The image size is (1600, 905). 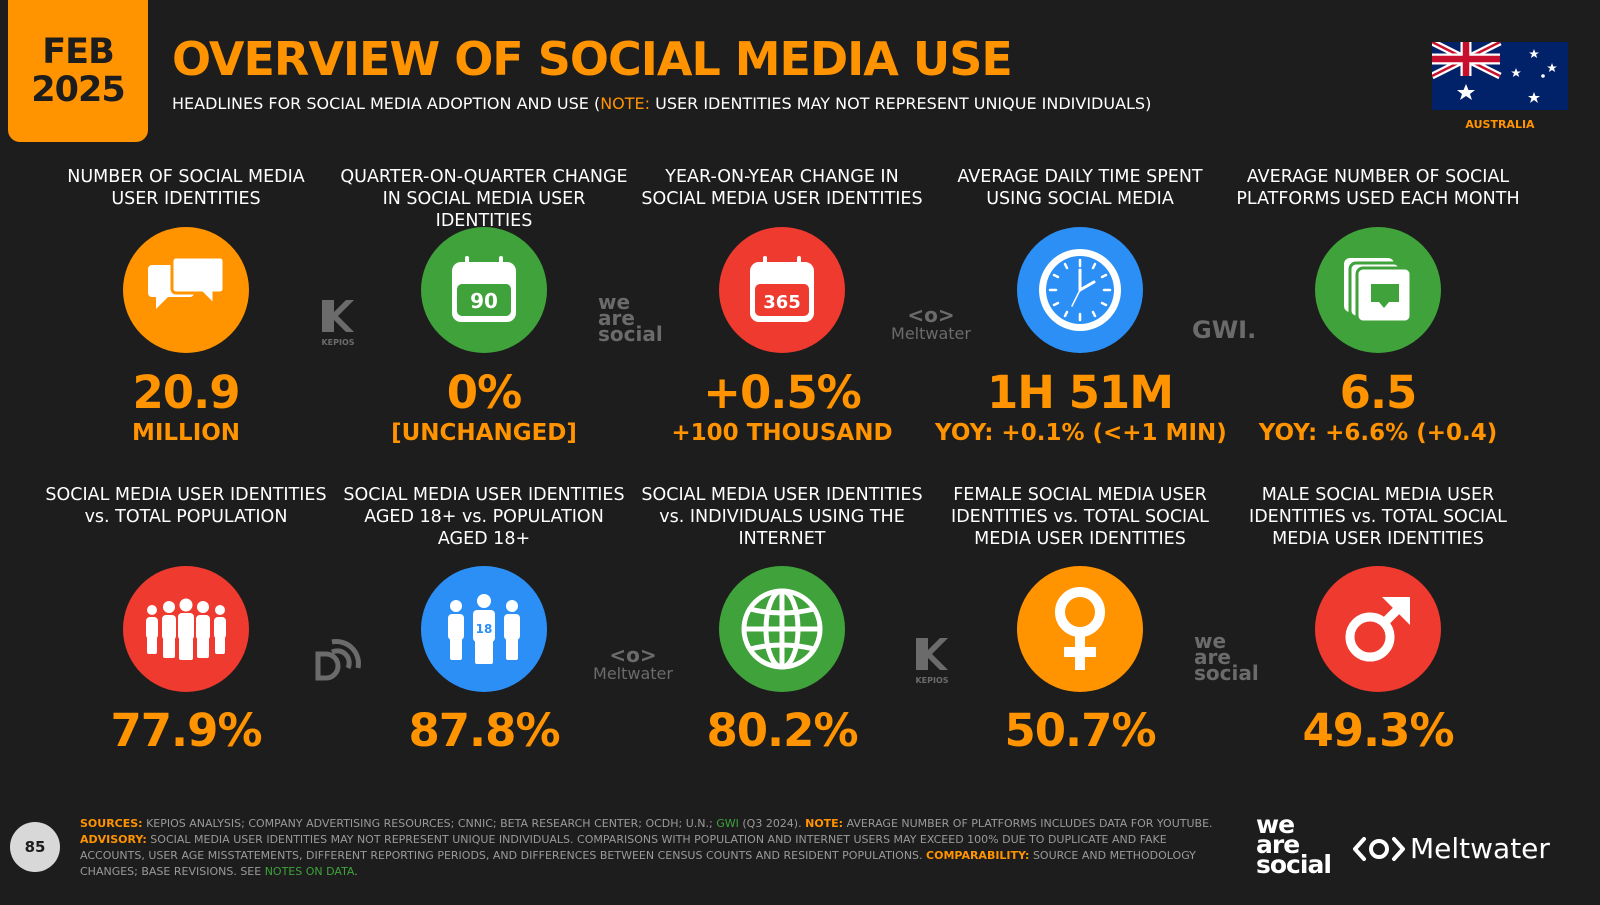 What do you see at coordinates (592, 59) in the screenshot?
I see `page-title: OVERVIEW OF SOCIAL MEDIA USE` at bounding box center [592, 59].